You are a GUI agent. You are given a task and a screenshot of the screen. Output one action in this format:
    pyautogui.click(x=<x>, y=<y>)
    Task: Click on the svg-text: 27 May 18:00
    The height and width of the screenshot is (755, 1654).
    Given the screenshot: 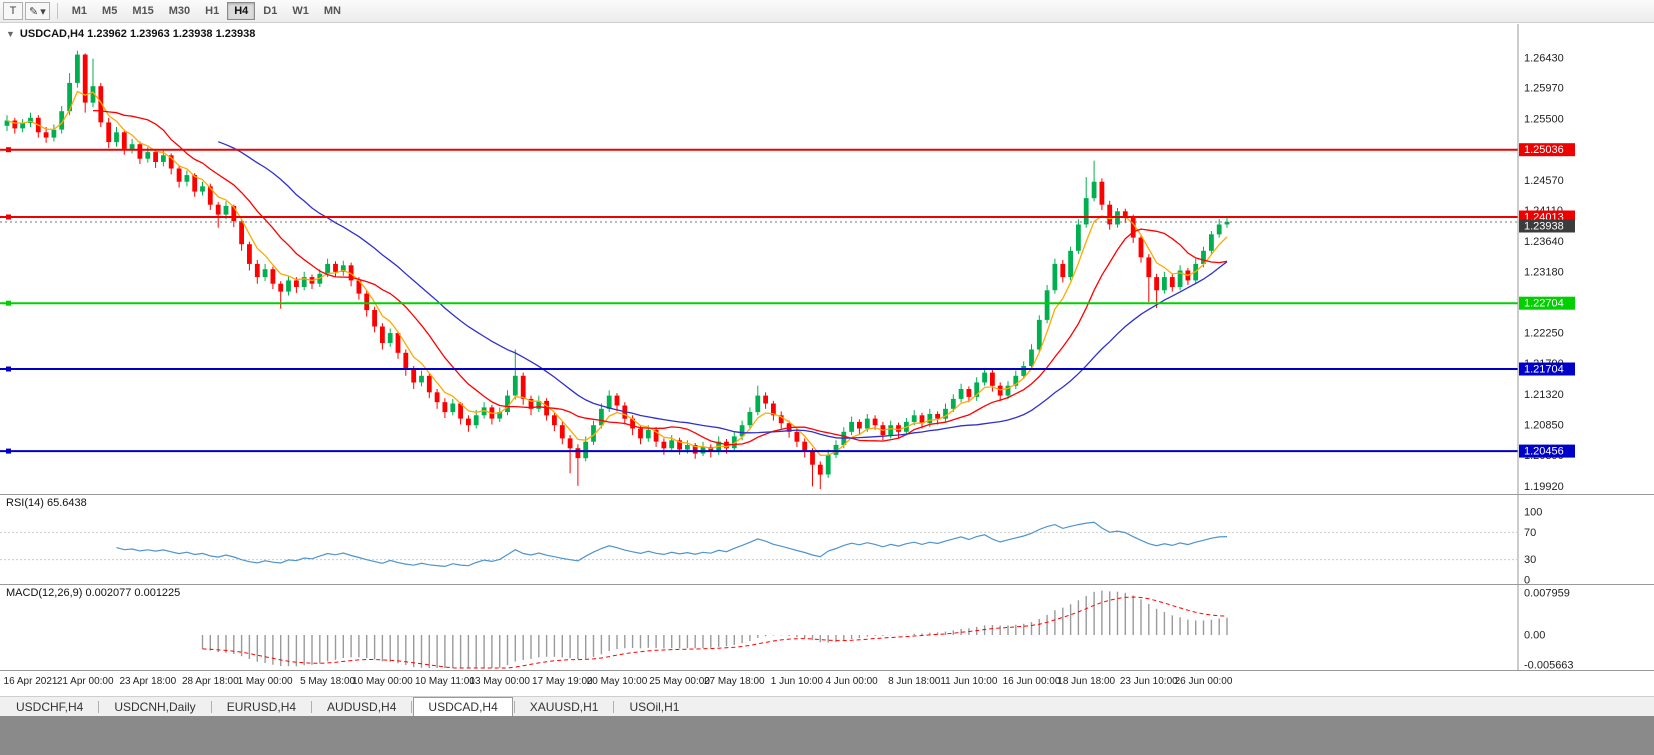 What is the action you would take?
    pyautogui.click(x=734, y=681)
    